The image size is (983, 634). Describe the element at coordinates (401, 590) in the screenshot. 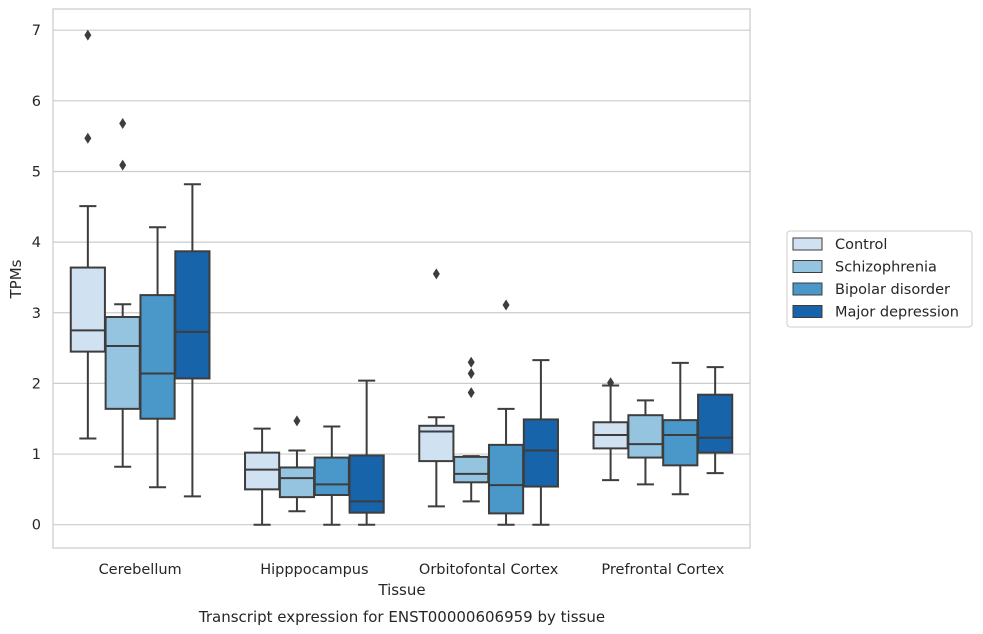

I see `x-axis-label: Tissue` at that location.